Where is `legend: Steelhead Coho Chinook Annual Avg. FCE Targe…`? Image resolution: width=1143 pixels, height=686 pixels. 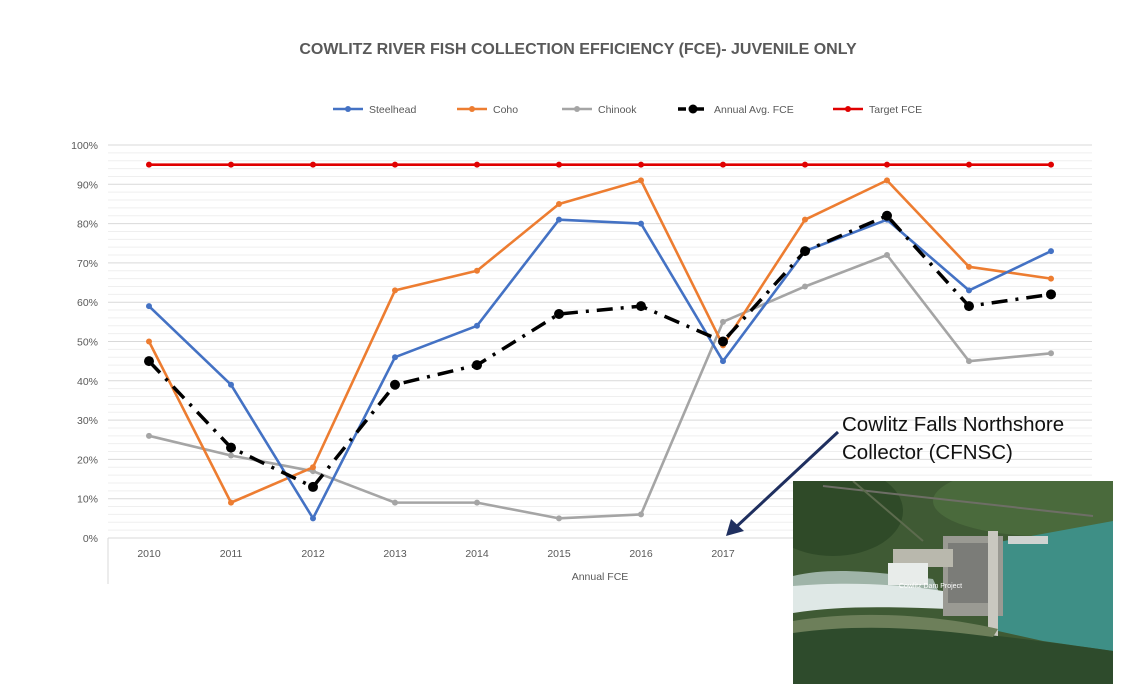 legend: Steelhead Coho Chinook Annual Avg. FCE Targe… is located at coordinates (627, 110).